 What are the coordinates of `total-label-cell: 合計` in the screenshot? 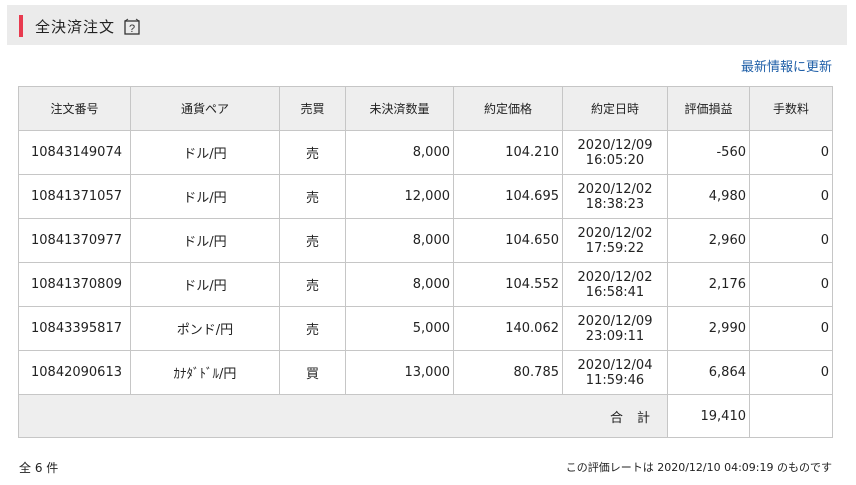 It's located at (343, 416).